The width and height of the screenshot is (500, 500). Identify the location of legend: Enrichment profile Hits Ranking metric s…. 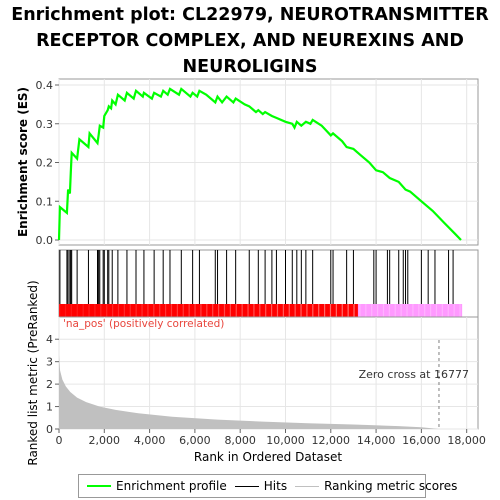
(267, 486).